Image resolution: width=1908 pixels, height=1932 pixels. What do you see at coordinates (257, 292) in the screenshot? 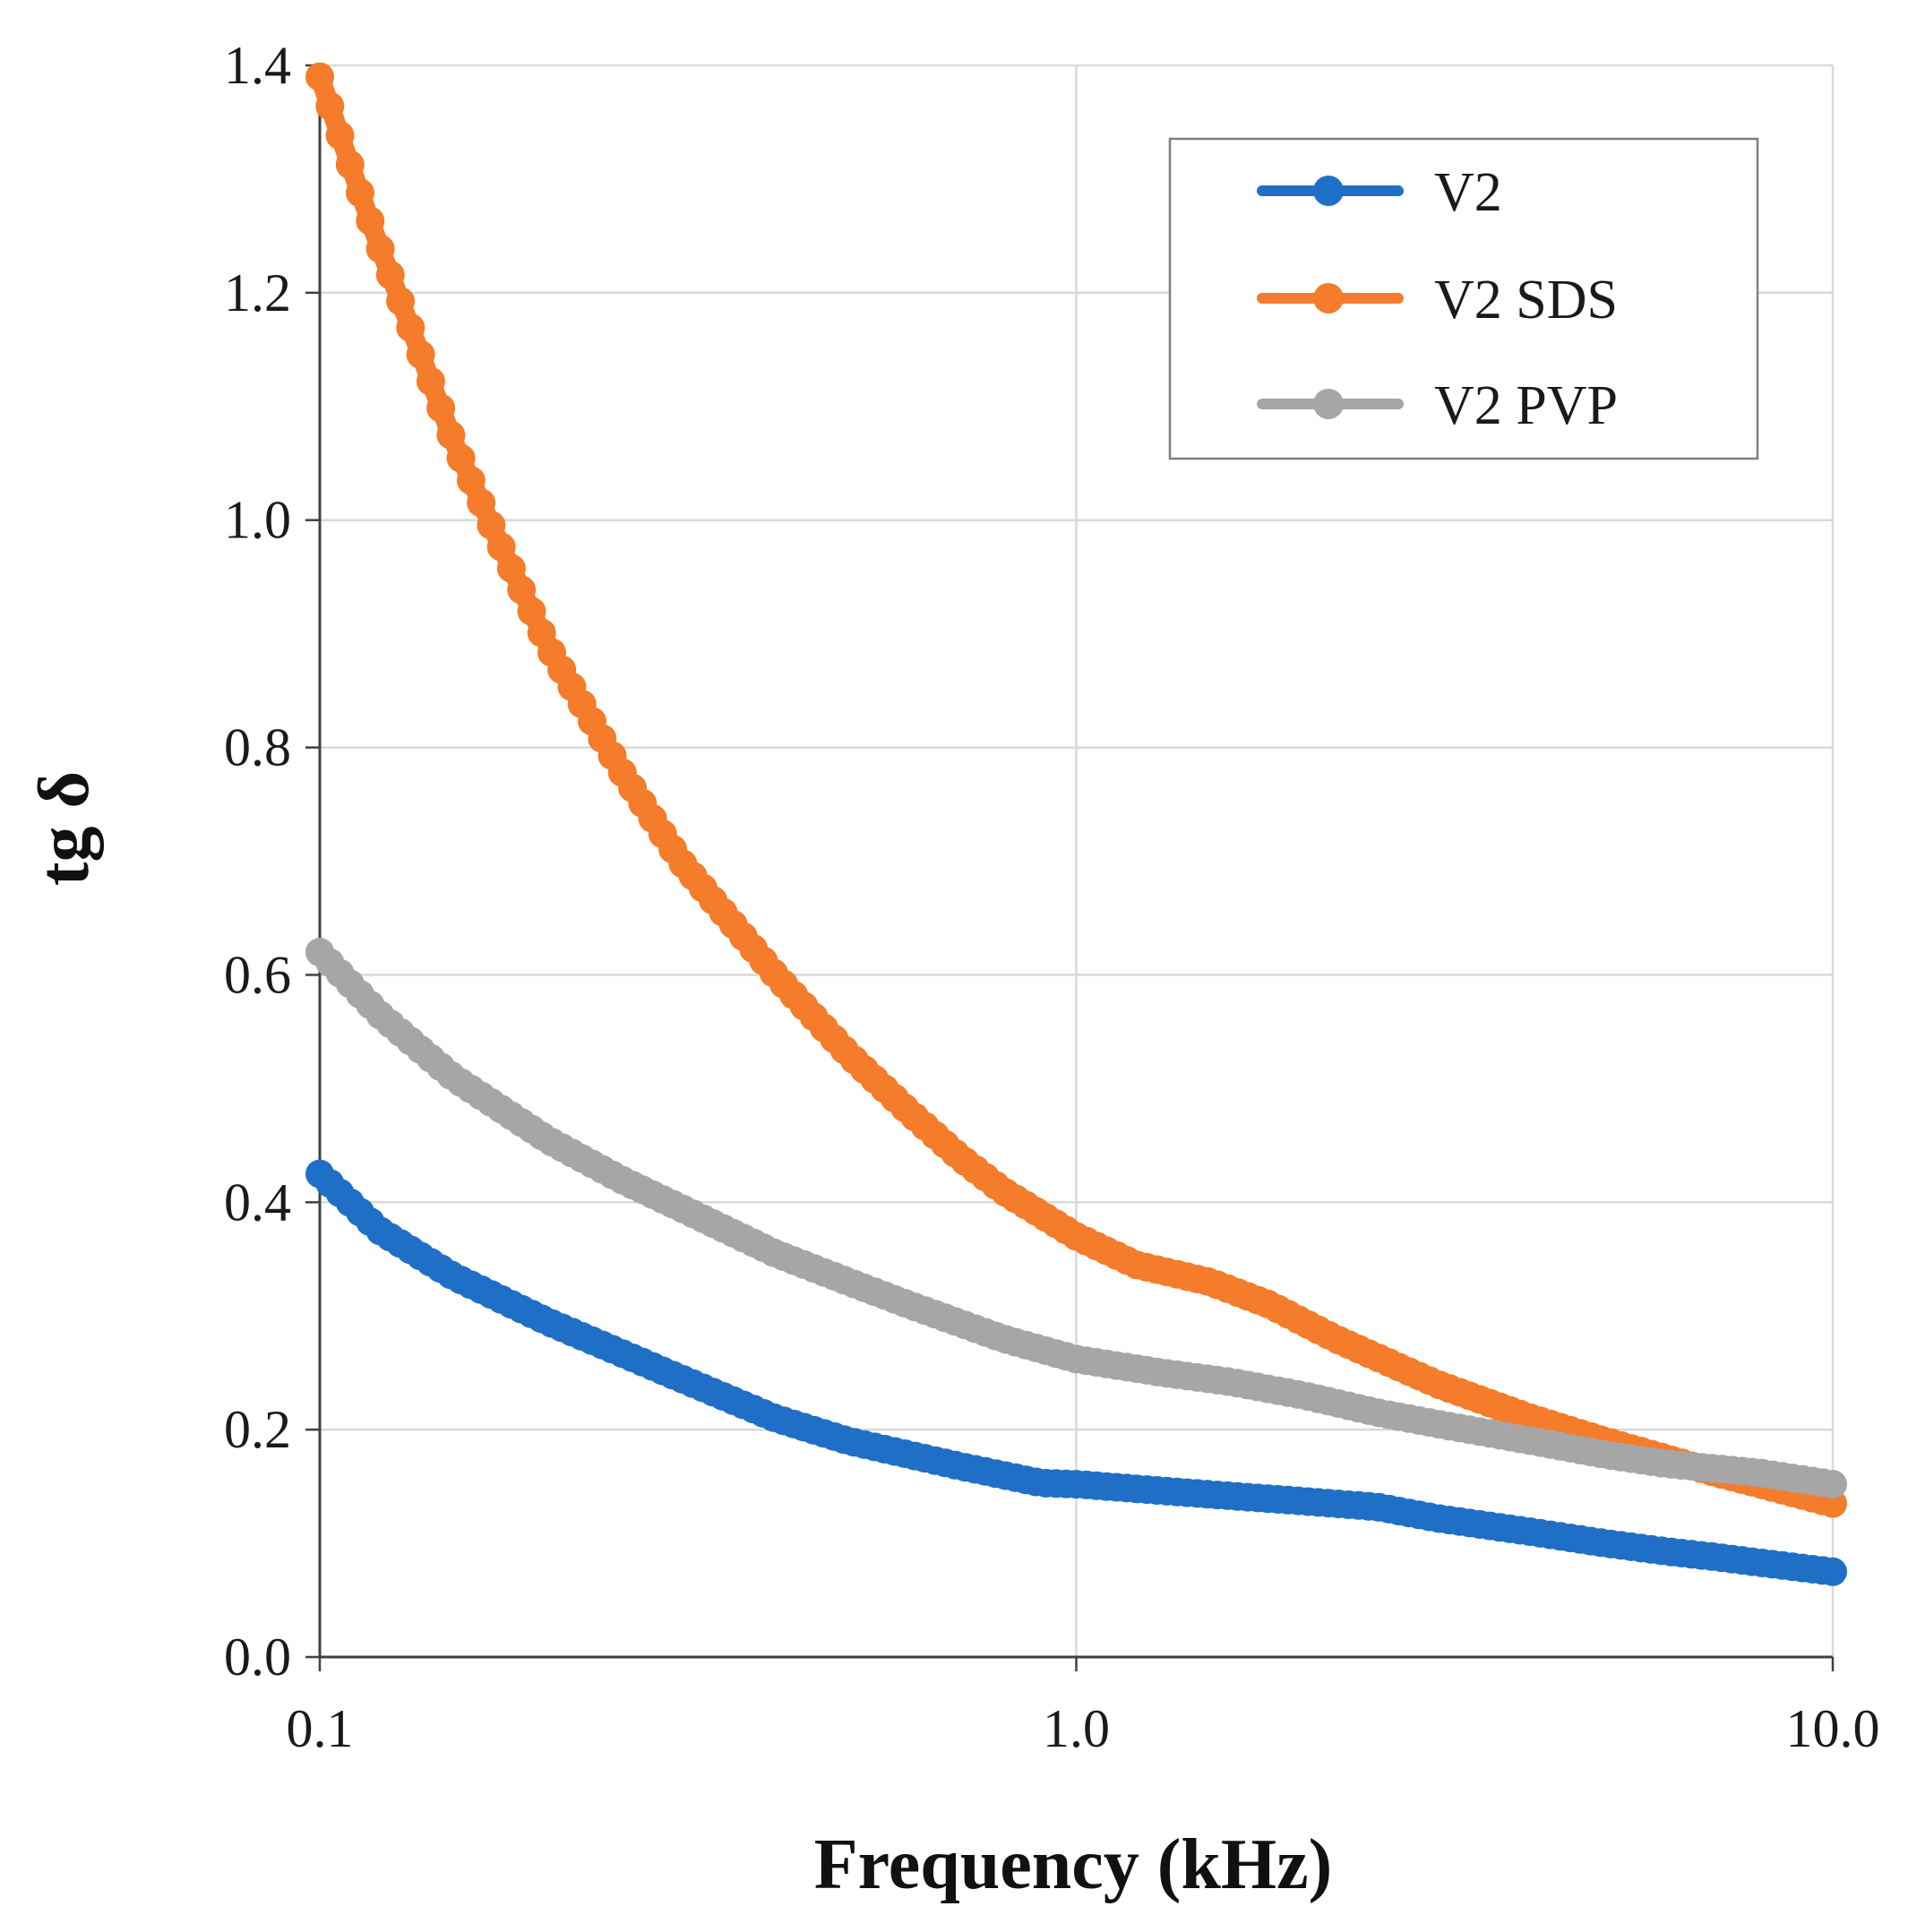
I see `y-tick-label: 1.2` at bounding box center [257, 292].